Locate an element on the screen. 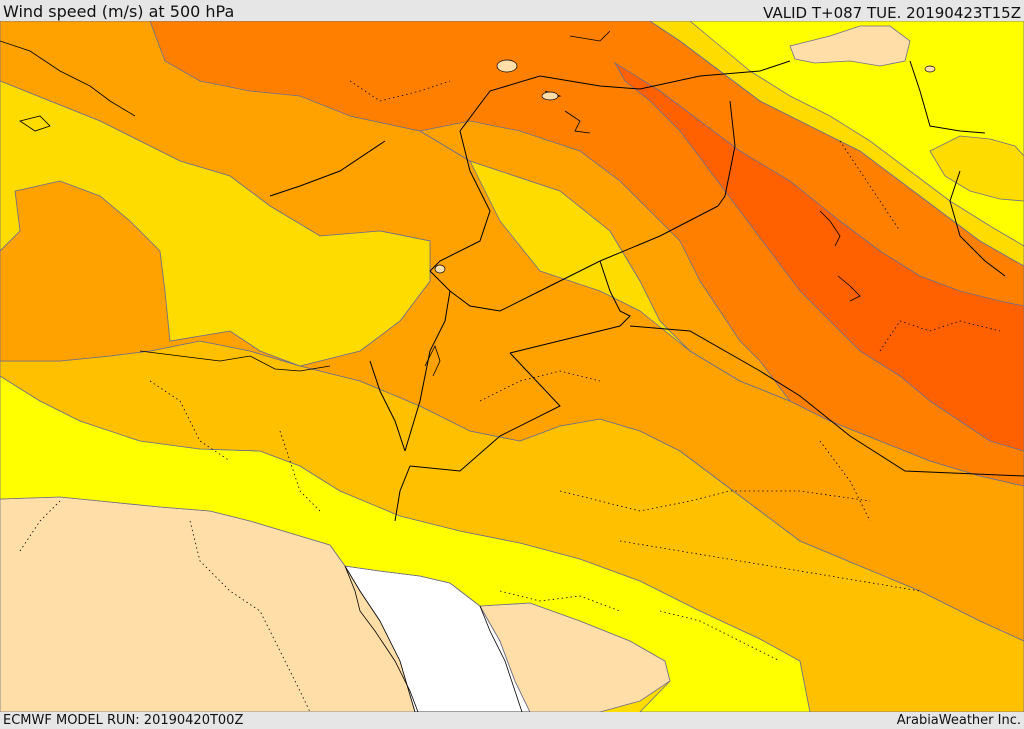 This screenshot has width=1024, height=729. credit-label: ArabiaWeather Inc. is located at coordinates (958, 720).